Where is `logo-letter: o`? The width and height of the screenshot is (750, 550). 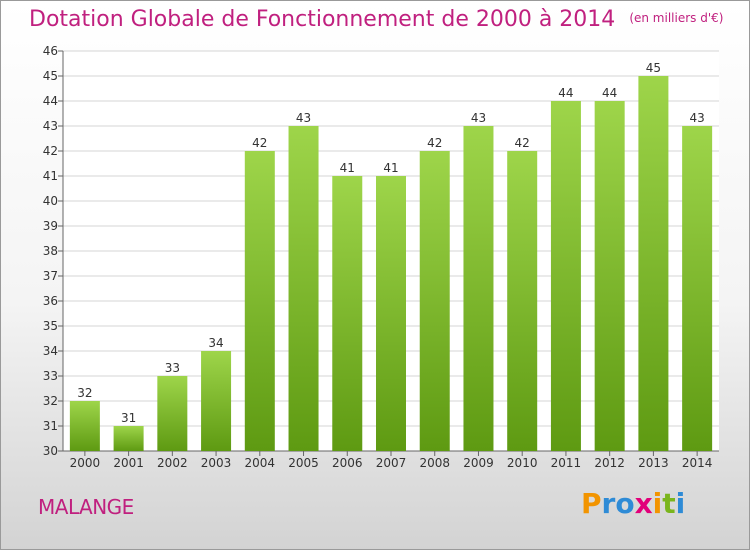
logo-letter: o is located at coordinates (625, 503).